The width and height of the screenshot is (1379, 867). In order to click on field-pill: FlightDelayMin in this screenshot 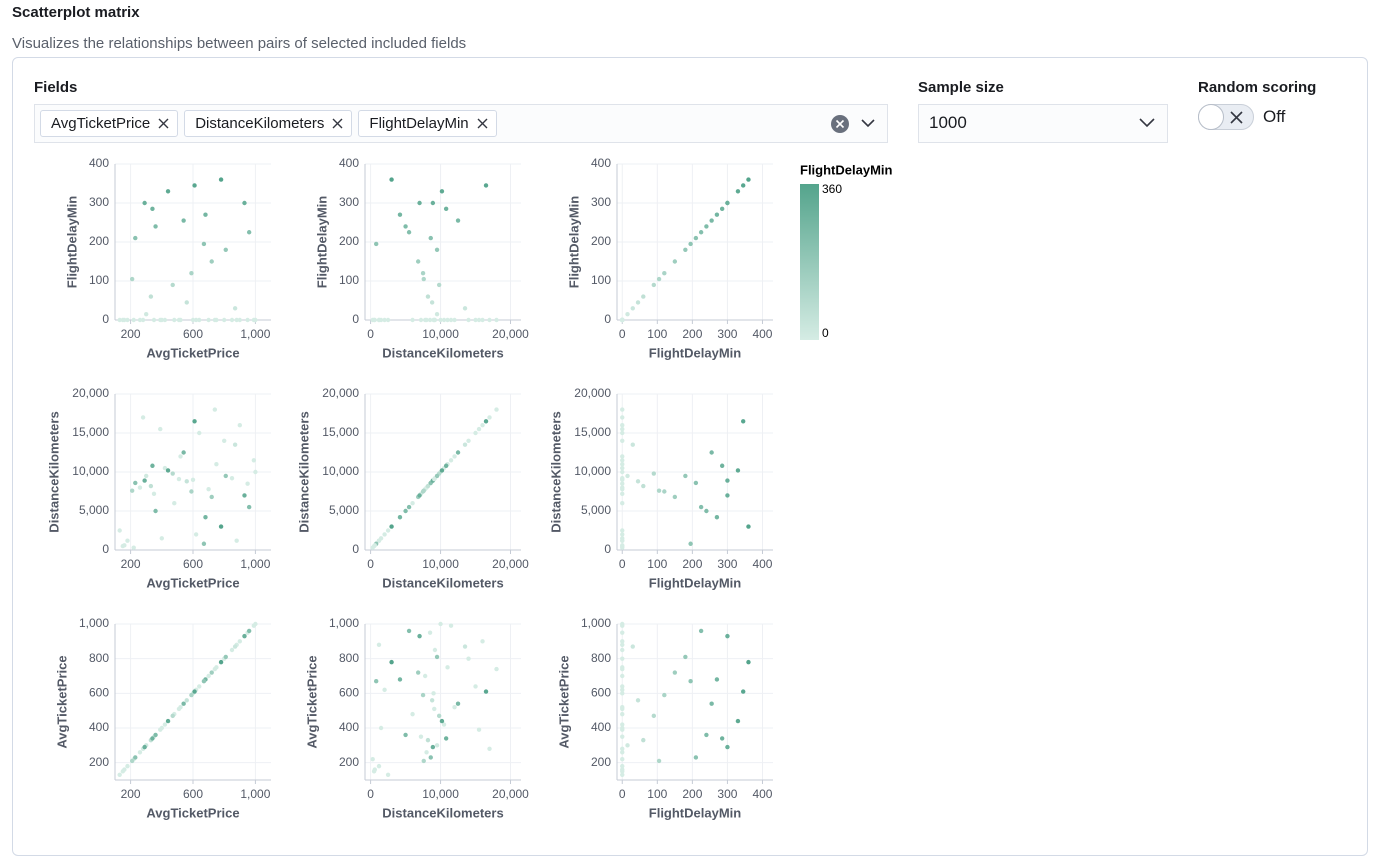, I will do `click(427, 123)`.